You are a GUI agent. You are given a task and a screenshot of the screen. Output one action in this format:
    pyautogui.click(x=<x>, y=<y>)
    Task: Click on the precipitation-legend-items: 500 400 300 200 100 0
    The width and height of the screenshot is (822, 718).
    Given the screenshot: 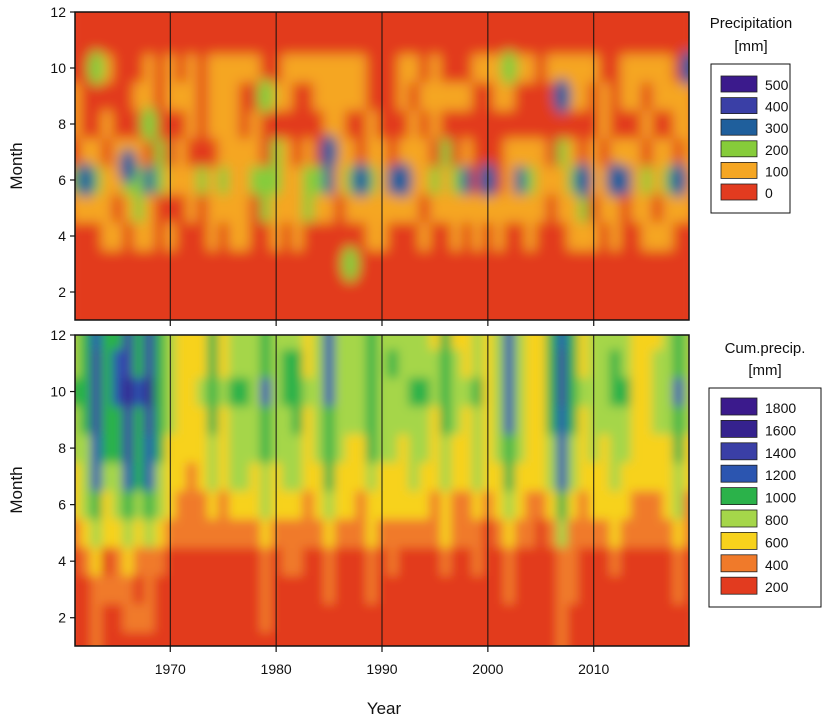 What is the action you would take?
    pyautogui.click(x=754, y=138)
    